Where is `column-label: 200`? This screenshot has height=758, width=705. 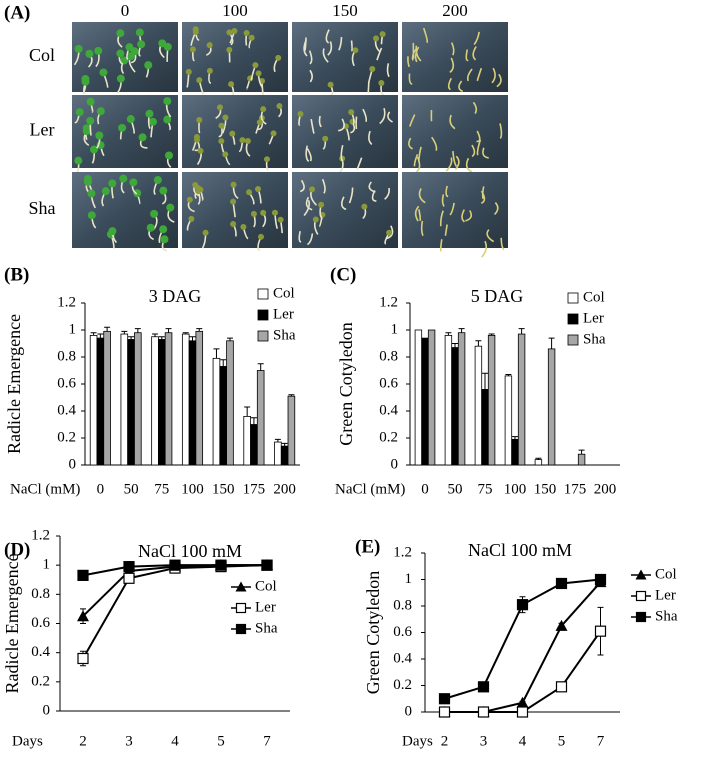
column-label: 200 is located at coordinates (455, 10).